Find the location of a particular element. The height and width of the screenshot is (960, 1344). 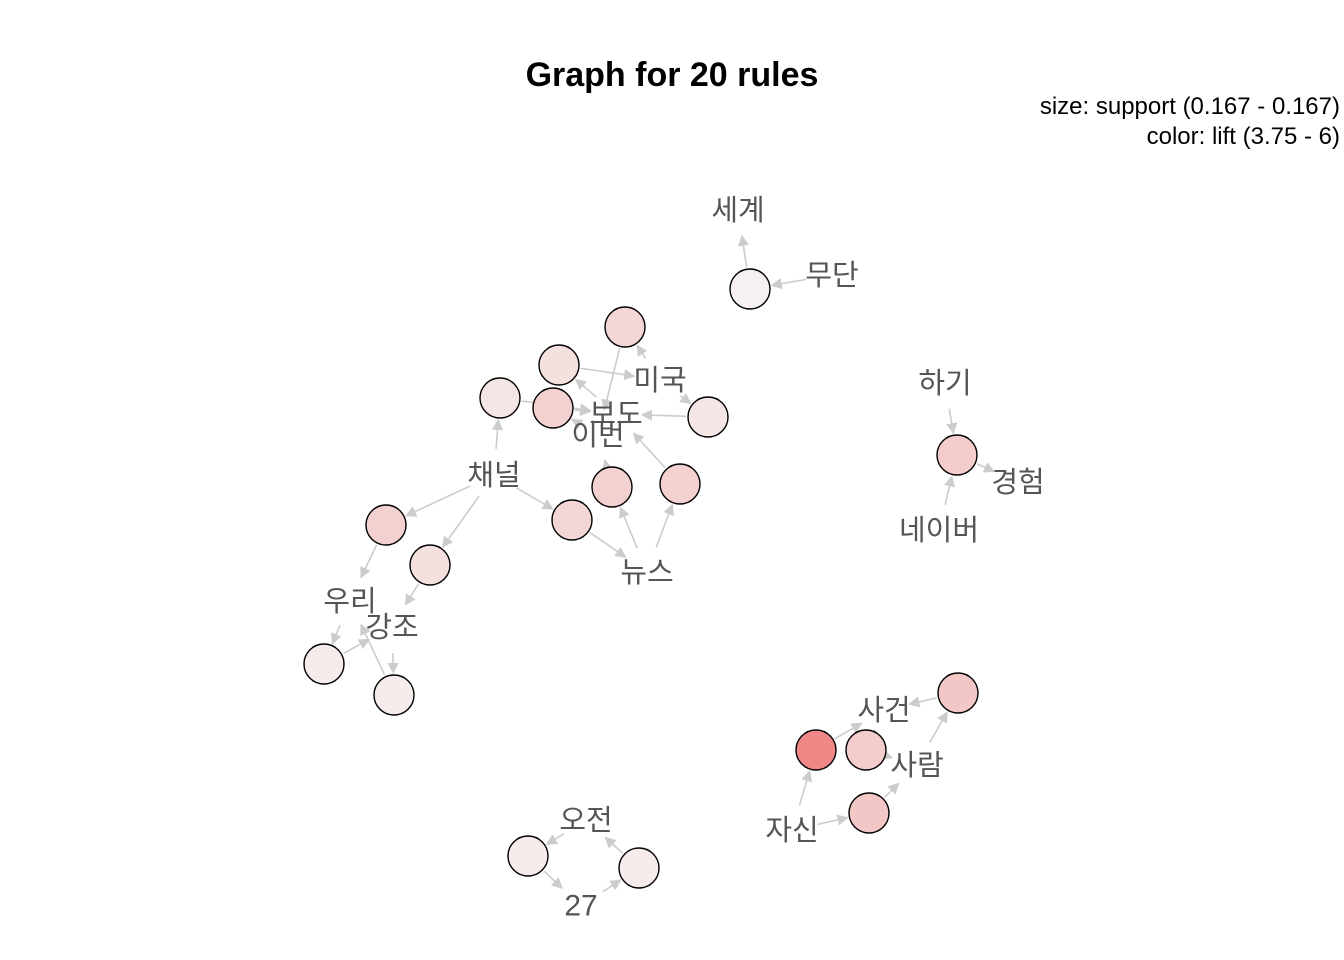

item-label-gangjo: 강조 is located at coordinates (391, 627).